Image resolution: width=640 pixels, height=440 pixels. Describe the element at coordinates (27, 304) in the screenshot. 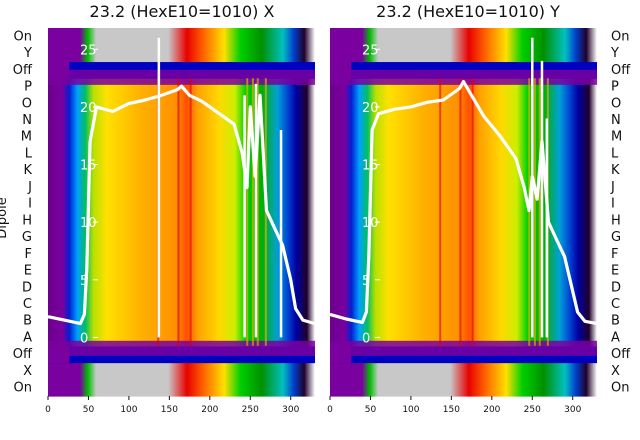

I see `row-label-left: C` at that location.